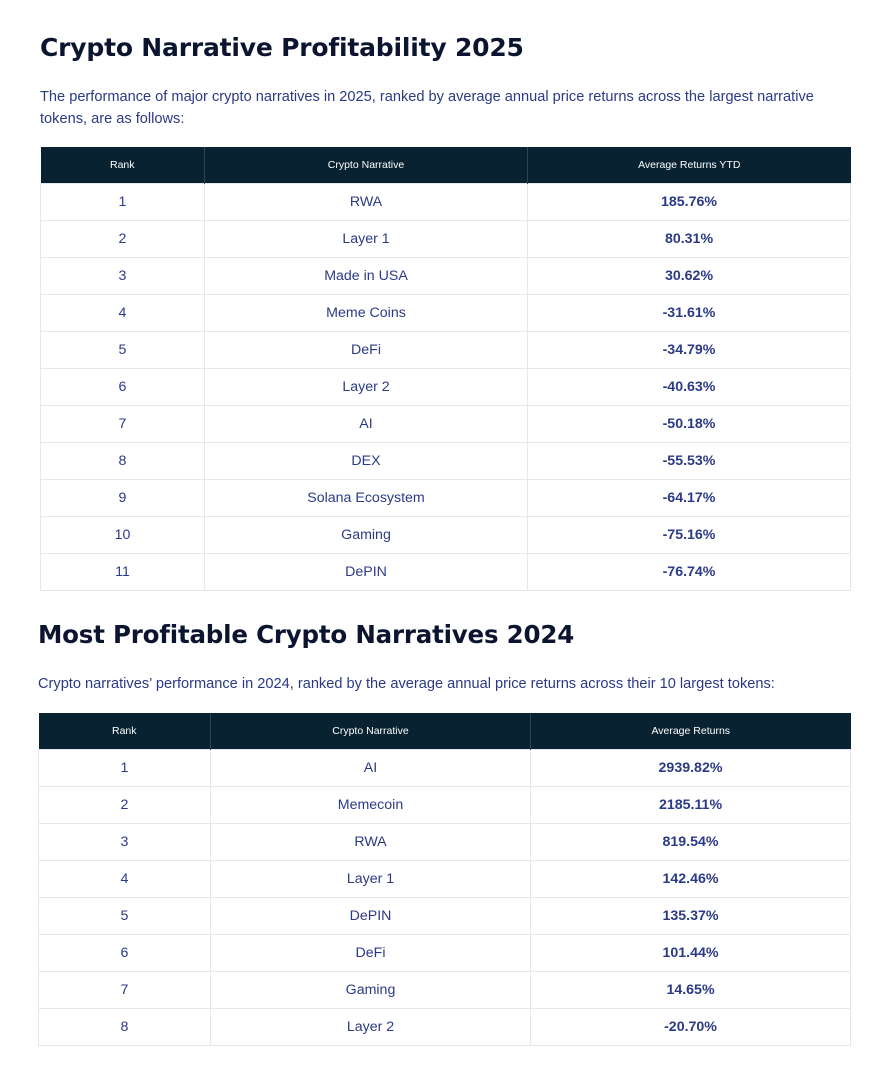  Describe the element at coordinates (691, 731) in the screenshot. I see `header-returns: Average Returns` at that location.